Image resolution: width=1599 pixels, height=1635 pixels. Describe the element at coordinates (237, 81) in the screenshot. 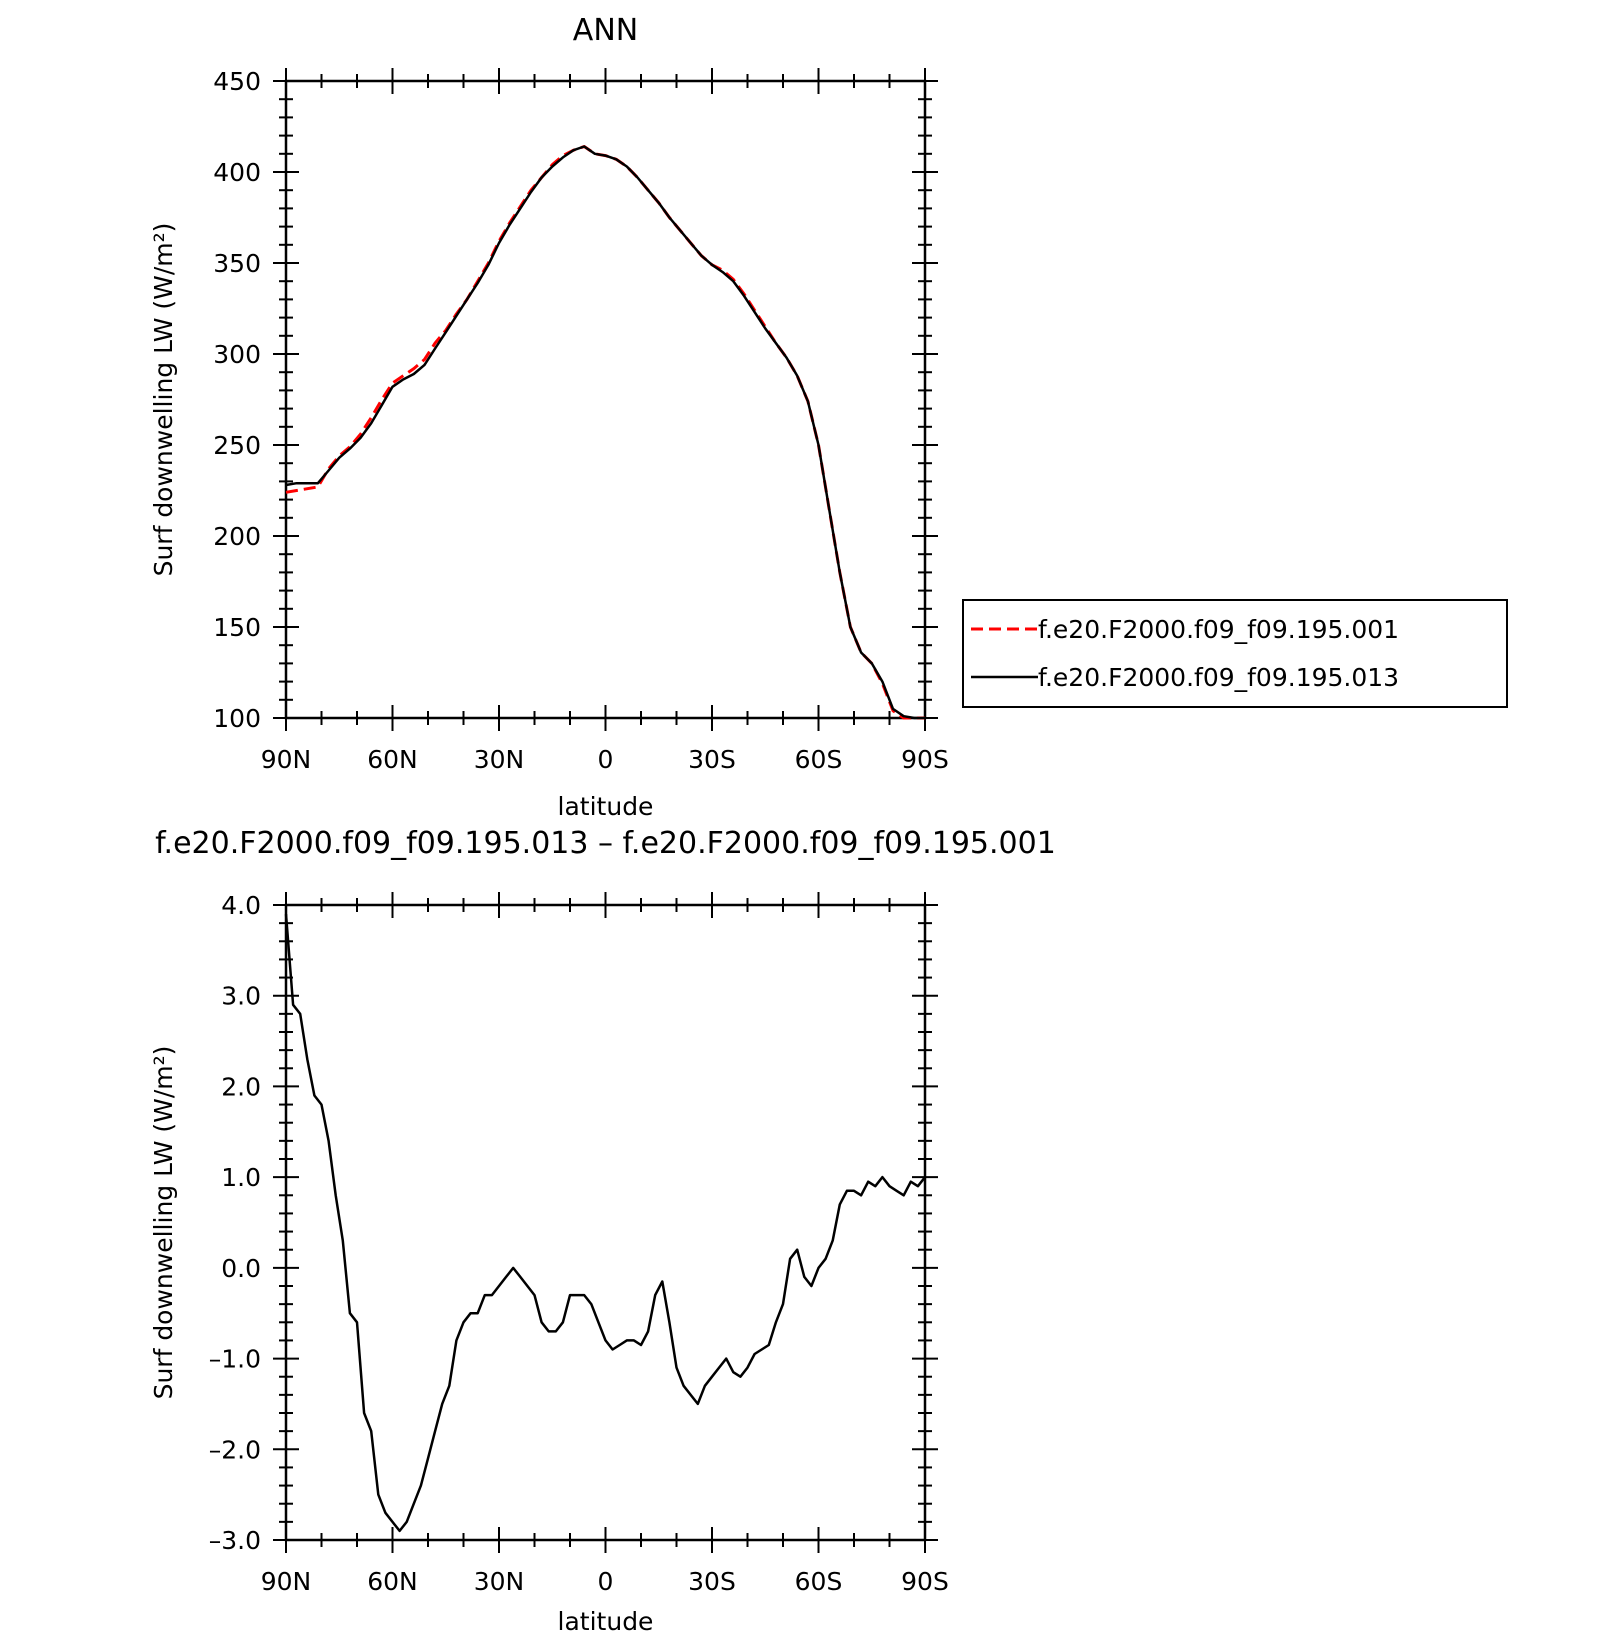

I see `y-tick-label: 450` at that location.